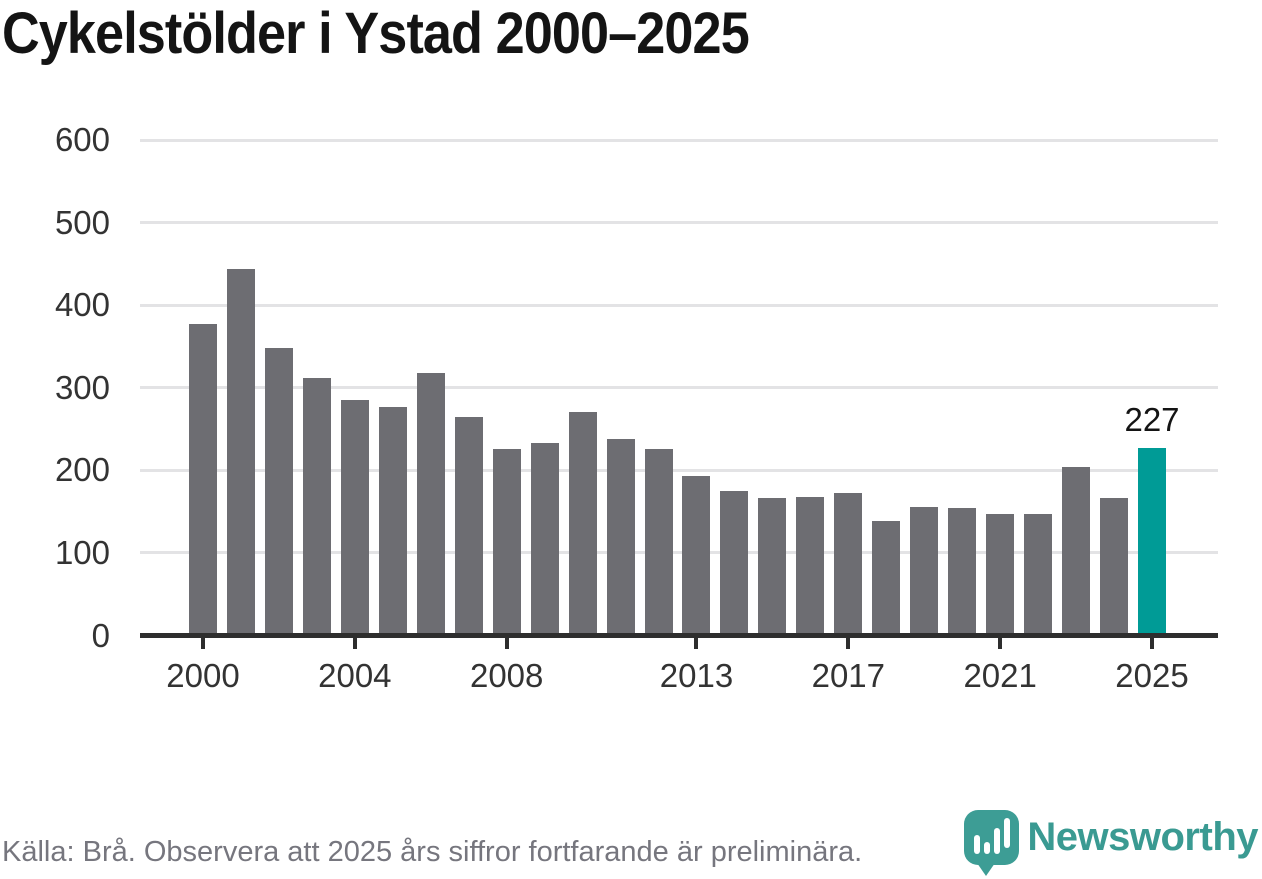 The width and height of the screenshot is (1262, 879). I want to click on bar-2020, so click(962, 571).